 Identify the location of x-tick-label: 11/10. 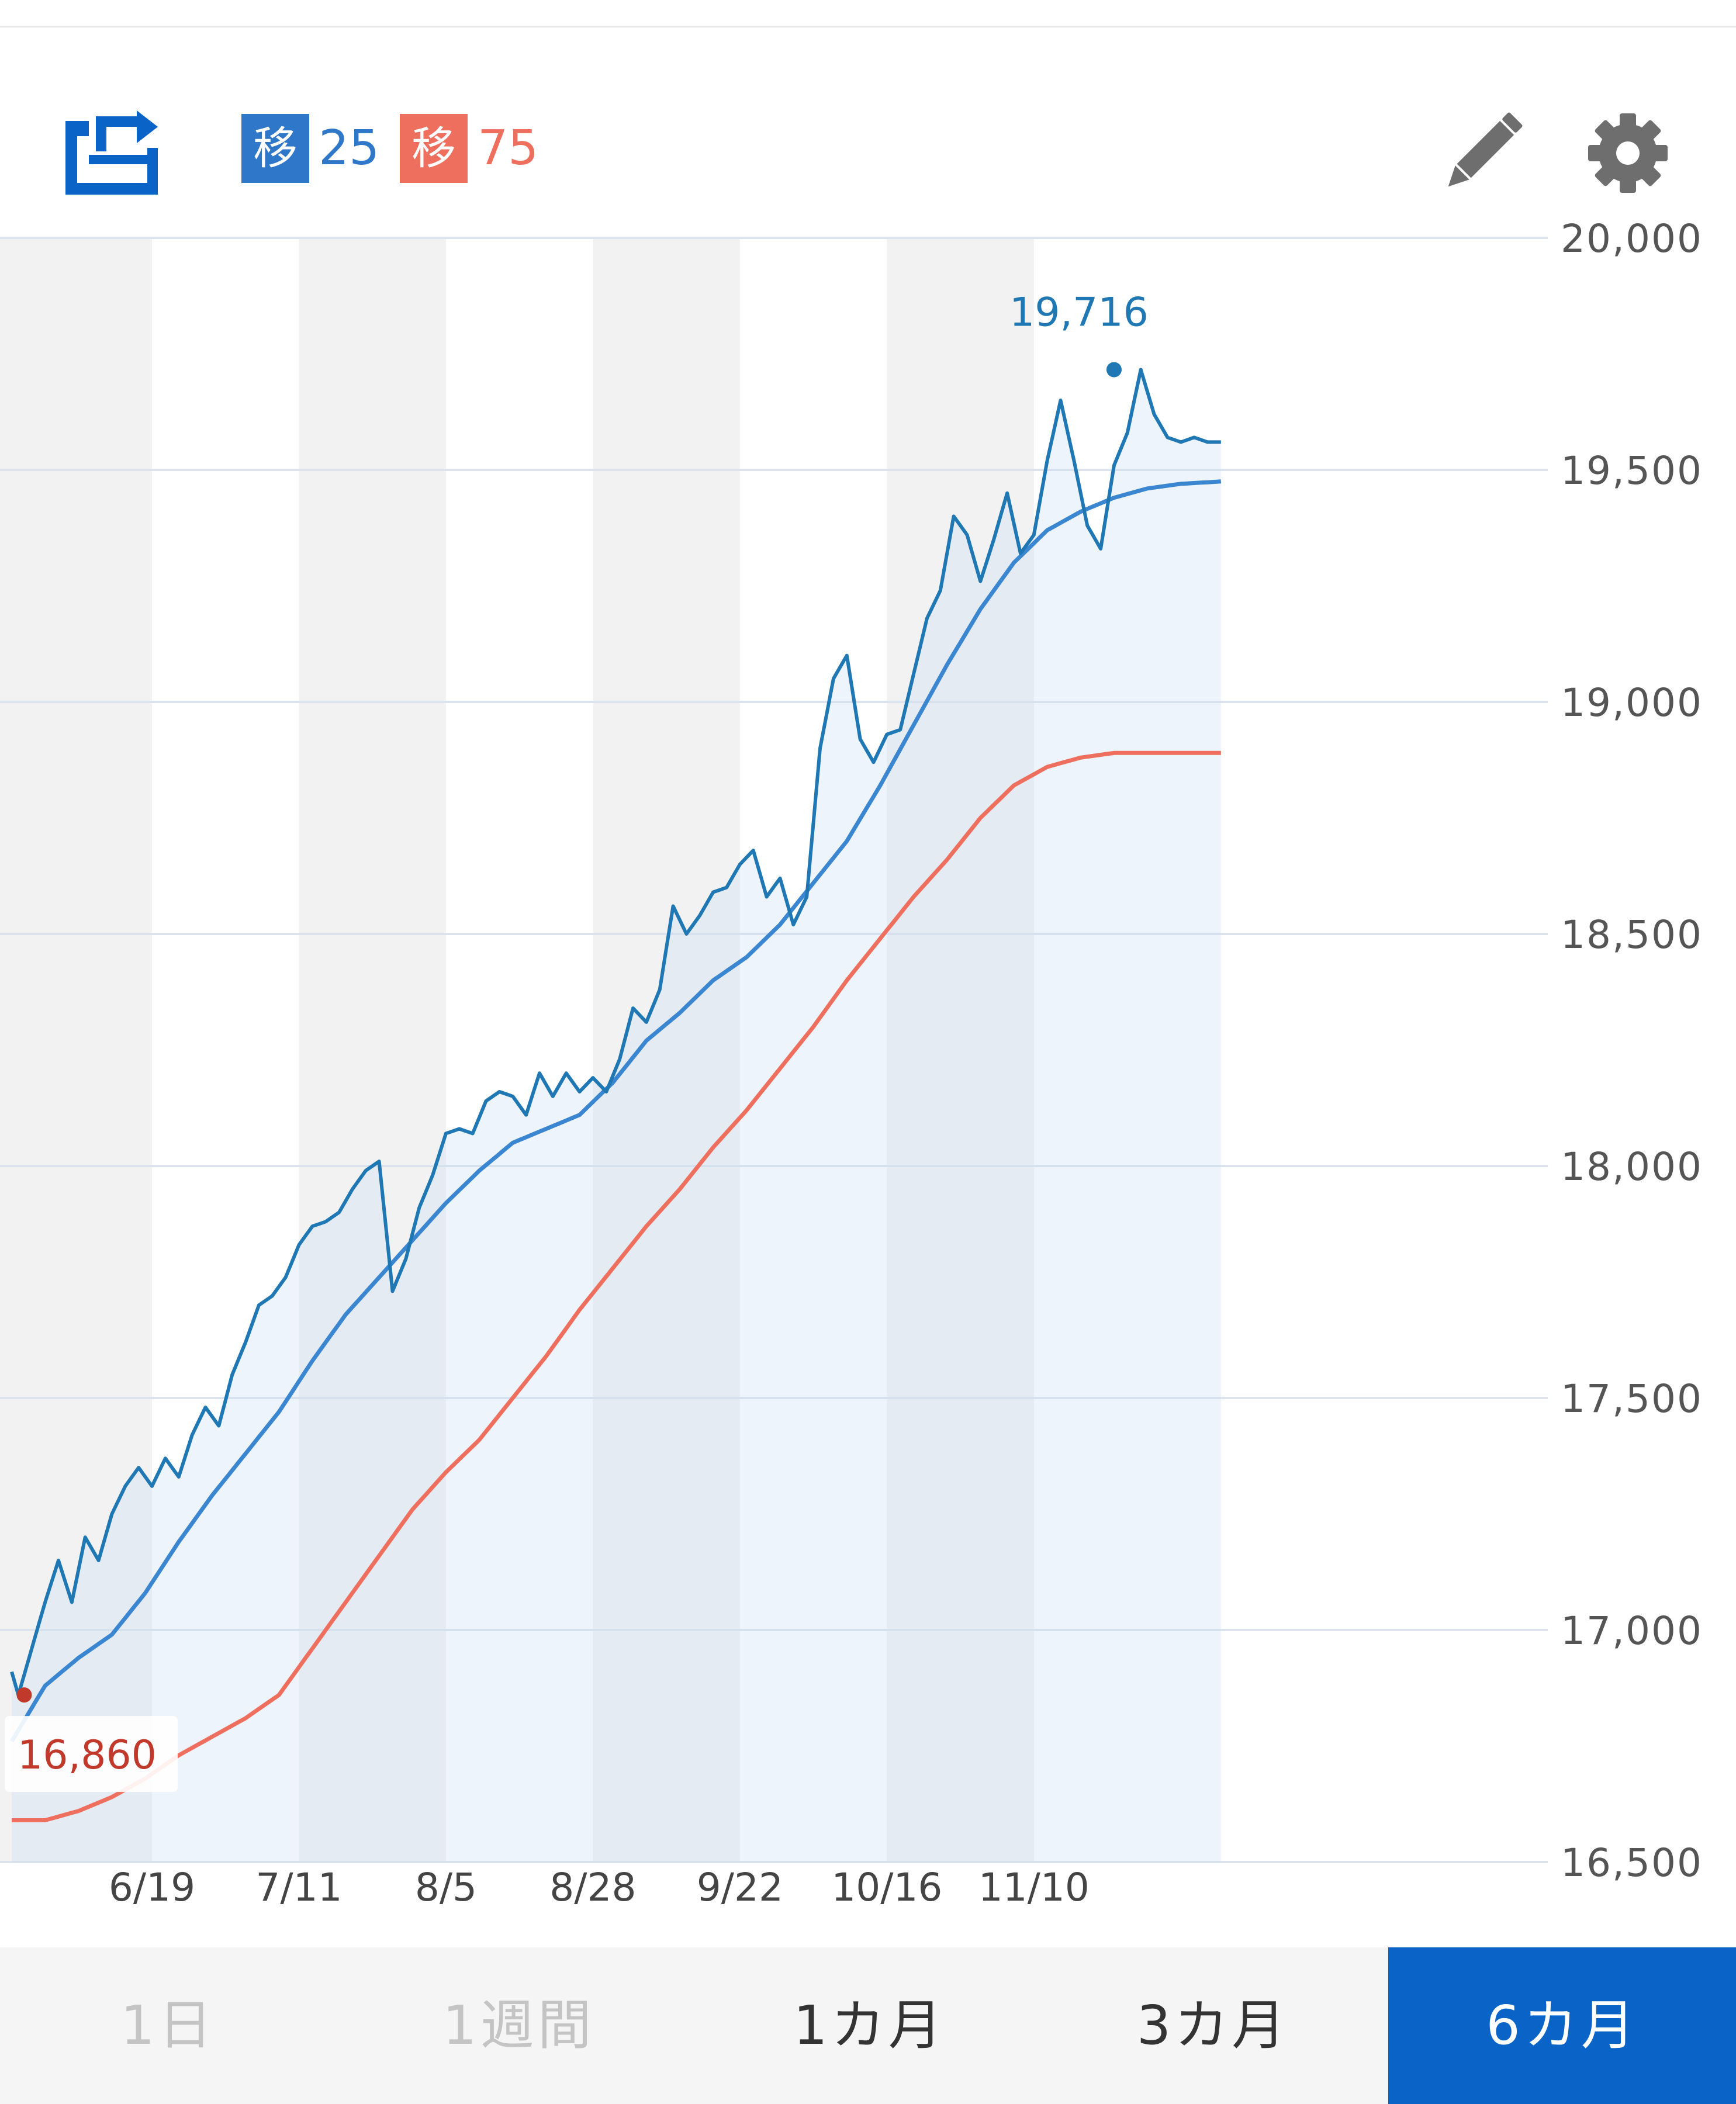
(1034, 1887).